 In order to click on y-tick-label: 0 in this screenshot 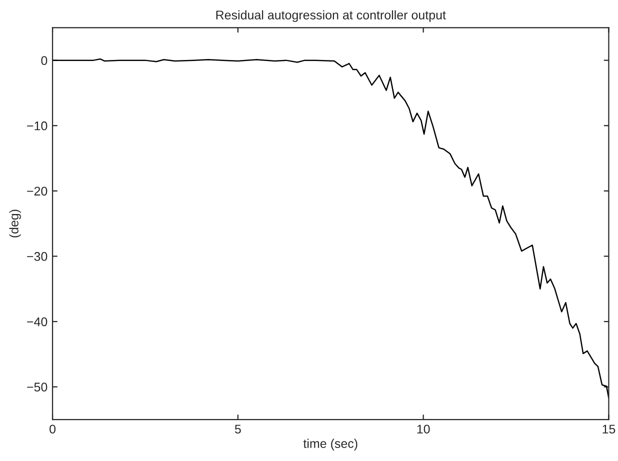, I will do `click(44, 60)`.